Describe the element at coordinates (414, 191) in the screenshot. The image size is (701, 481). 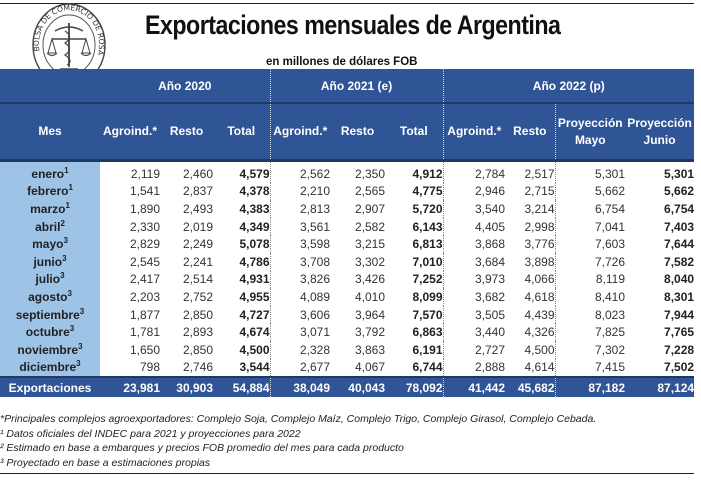
I see `cell-total-2021: 4,775` at that location.